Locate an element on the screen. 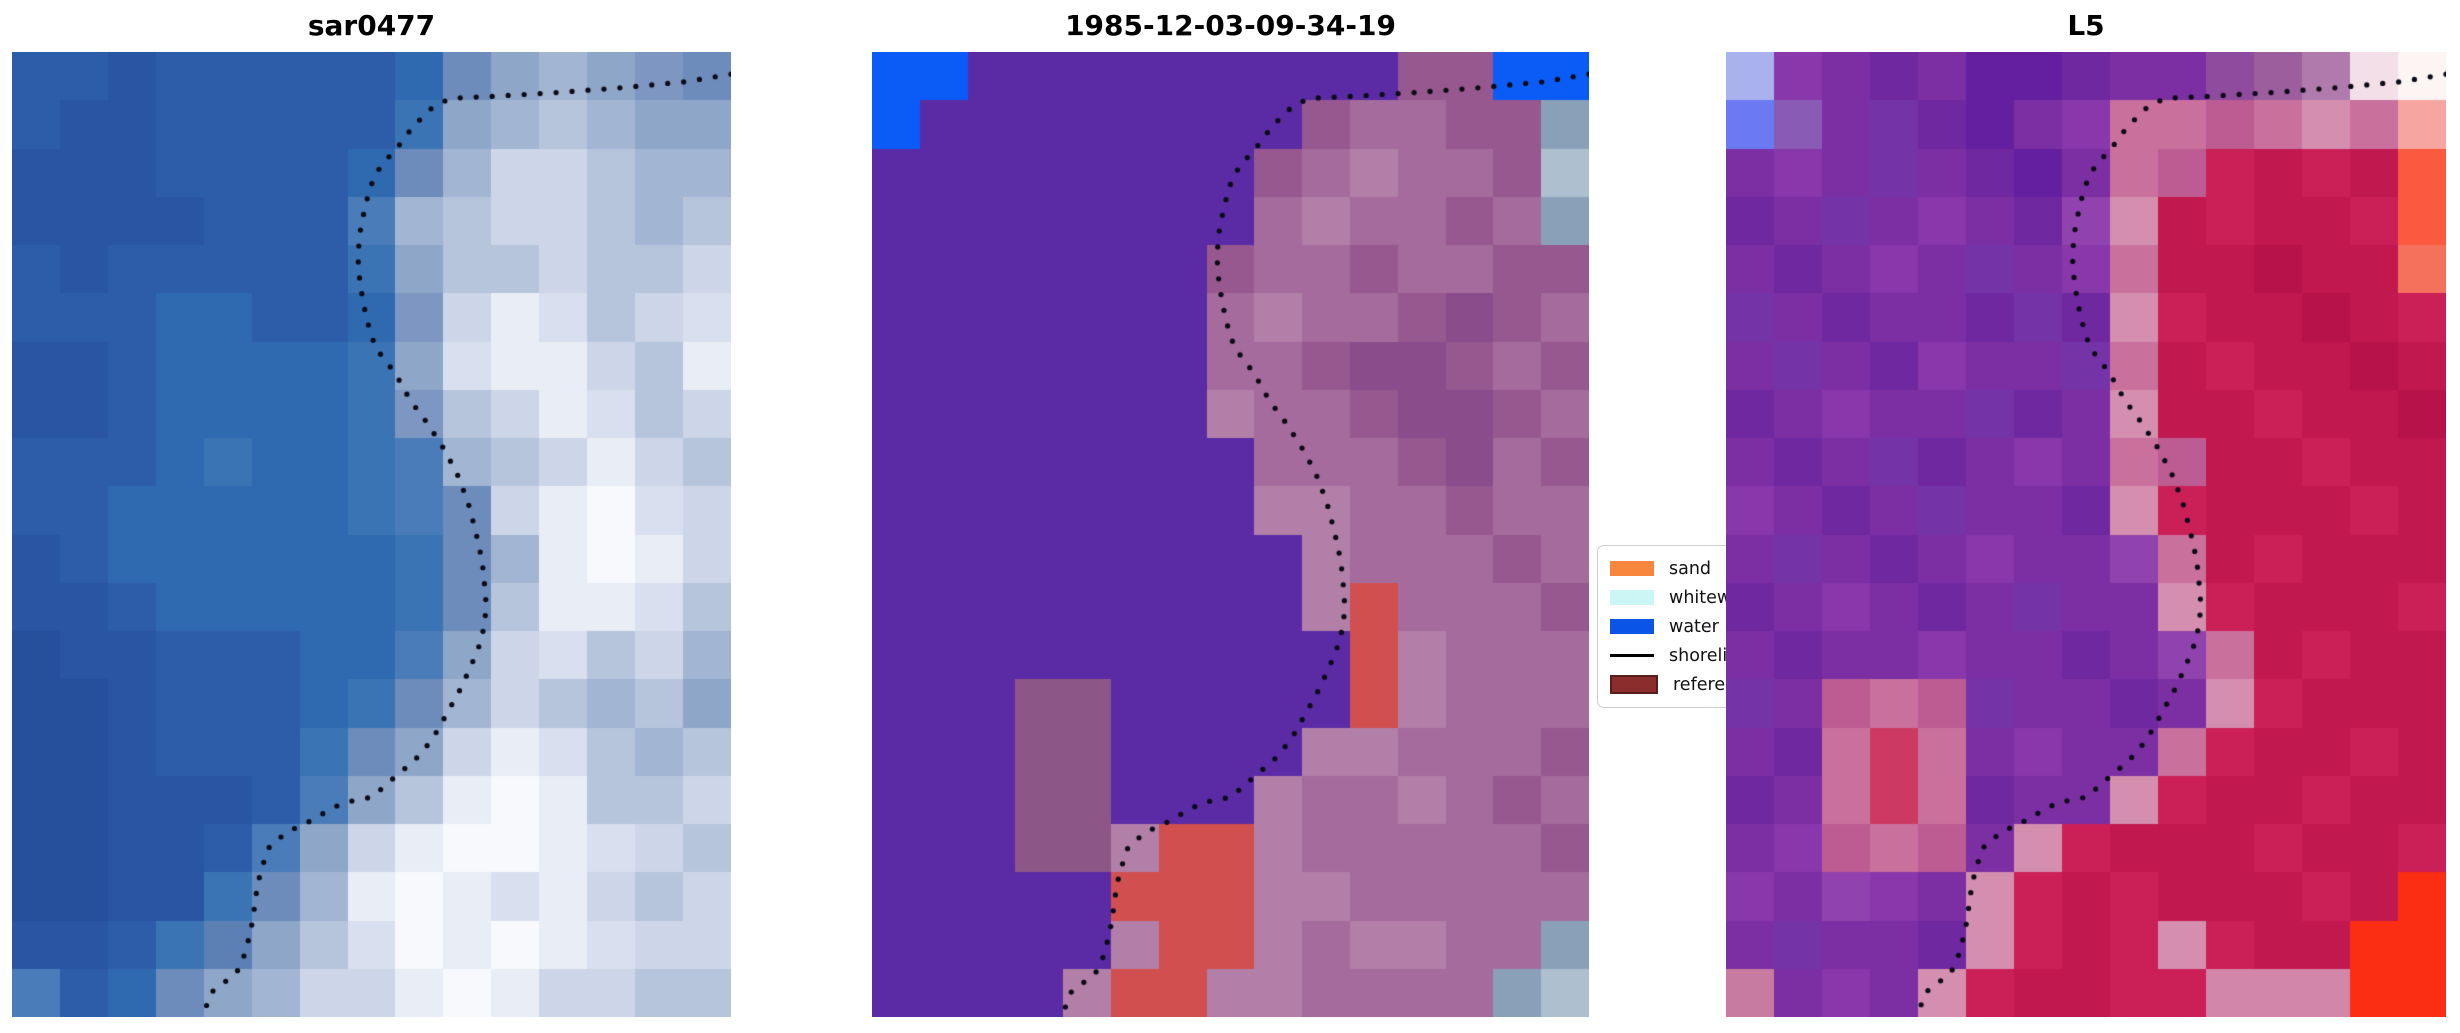 This screenshot has width=2460, height=1033. legend-entry-water: water is located at coordinates (1714, 626).